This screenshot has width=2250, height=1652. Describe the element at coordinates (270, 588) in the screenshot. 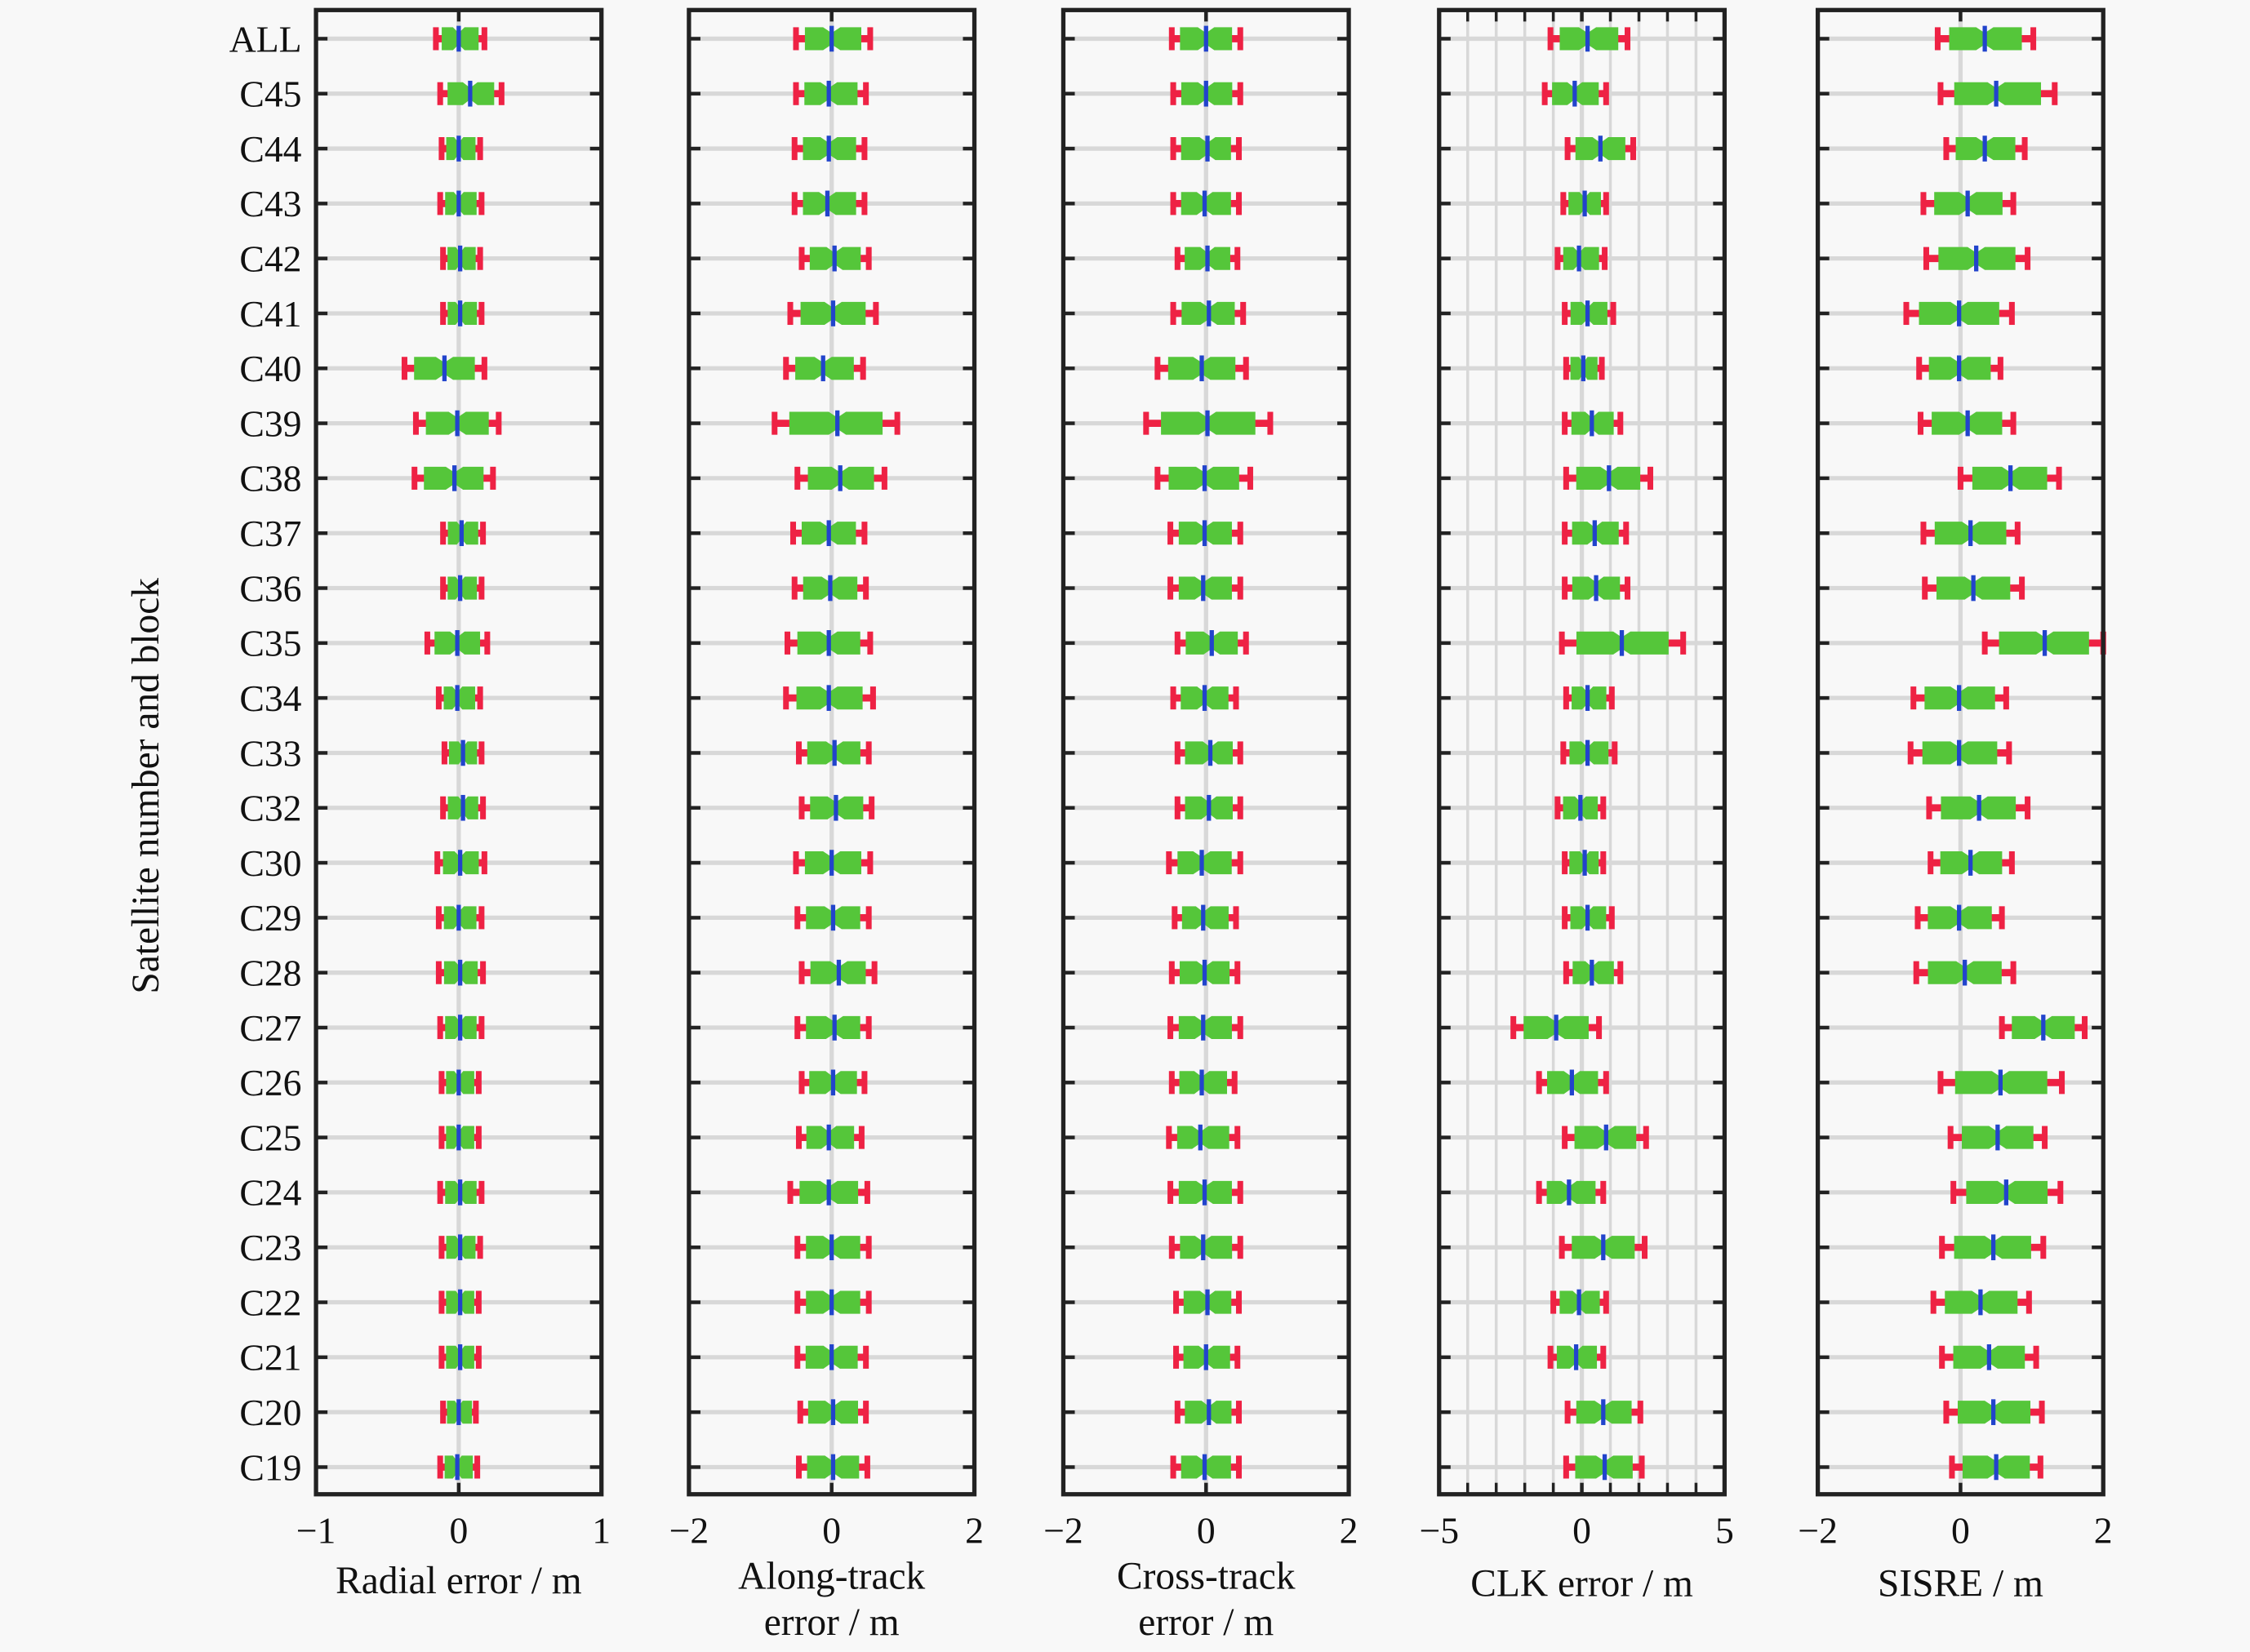

I see `category-label: C36` at that location.